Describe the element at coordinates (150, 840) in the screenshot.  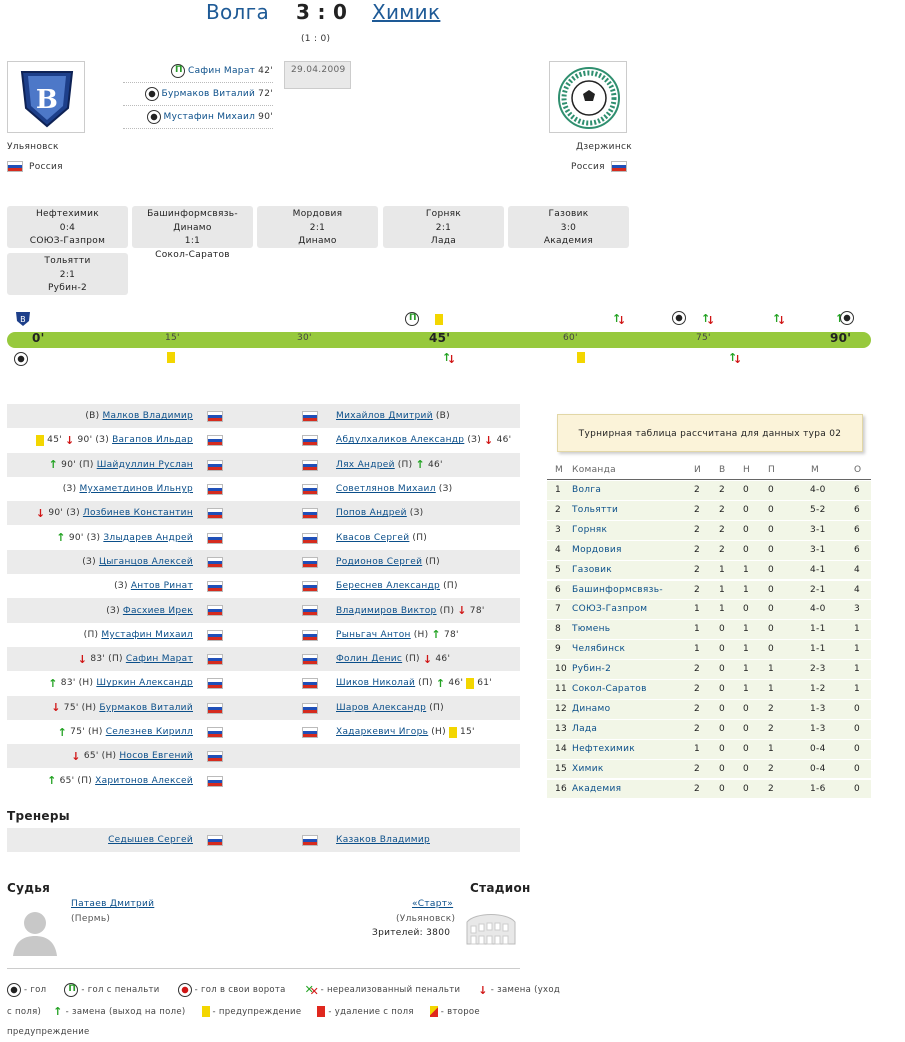
I see `home-coach-name: Седышев Сергей` at that location.